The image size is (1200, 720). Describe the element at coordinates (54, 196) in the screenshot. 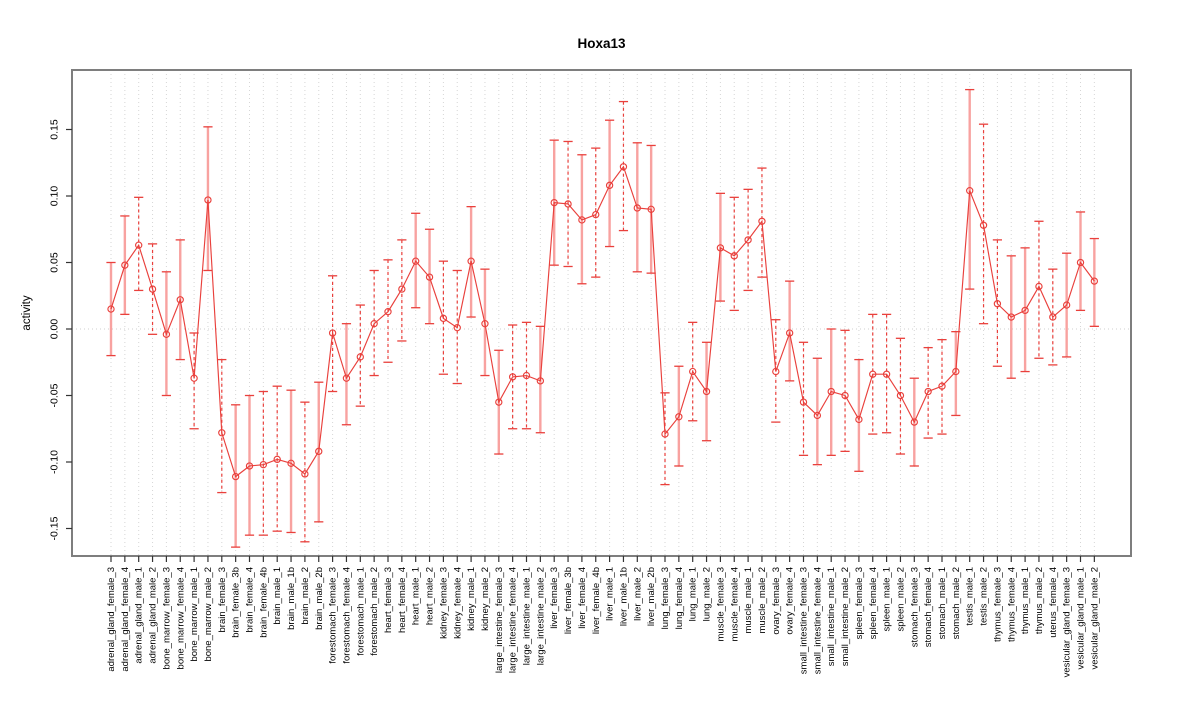

I see `y-tick-label: 0.10` at that location.